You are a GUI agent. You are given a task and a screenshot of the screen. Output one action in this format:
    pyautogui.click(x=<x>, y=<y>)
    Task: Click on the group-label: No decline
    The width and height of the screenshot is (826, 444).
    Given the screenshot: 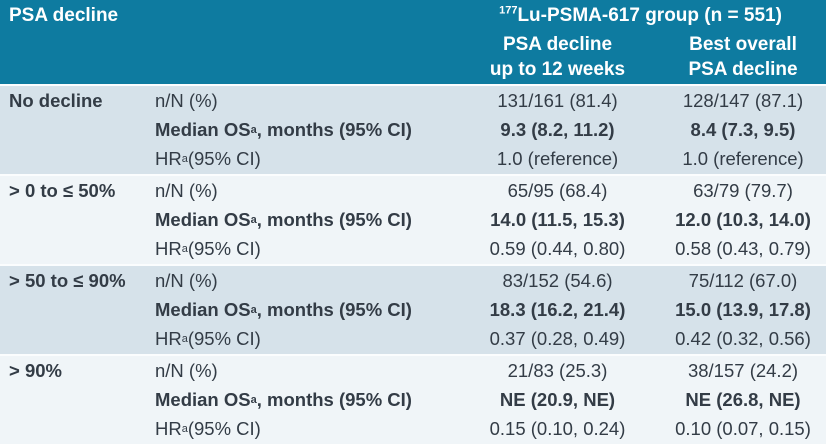 What is the action you would take?
    pyautogui.click(x=56, y=100)
    